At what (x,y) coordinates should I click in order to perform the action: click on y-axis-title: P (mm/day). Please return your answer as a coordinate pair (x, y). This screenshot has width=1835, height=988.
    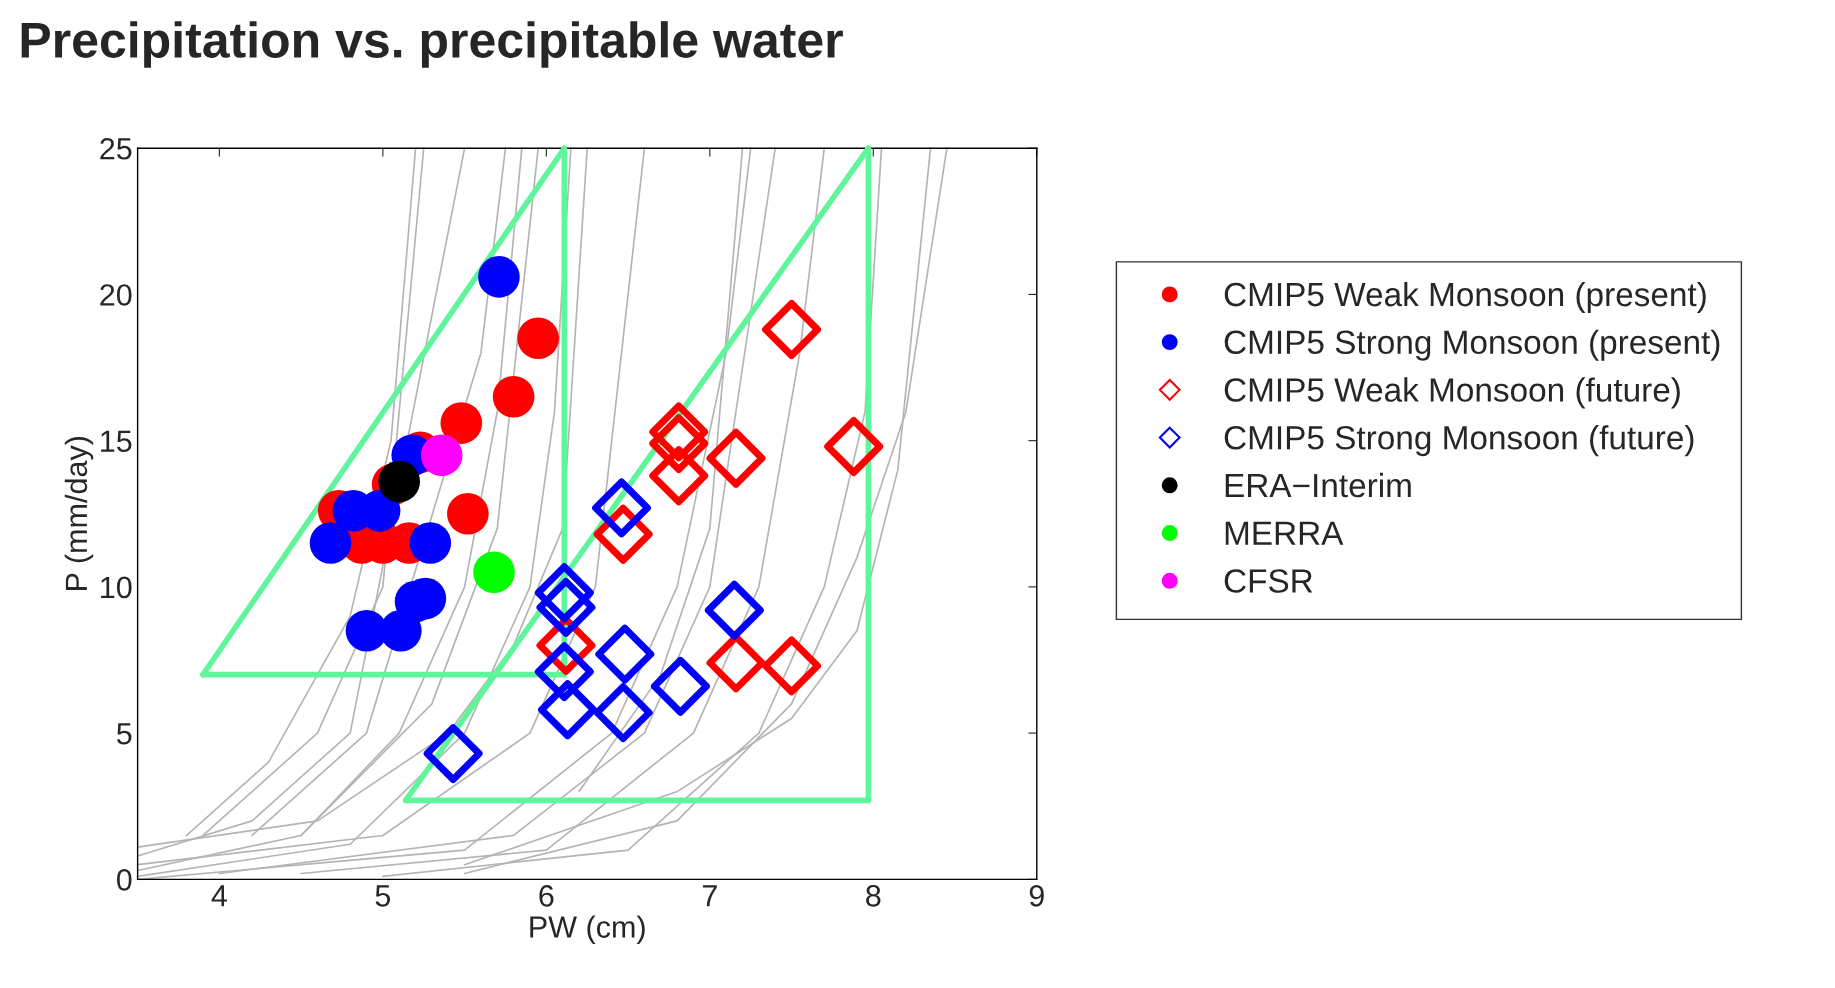
    Looking at the image, I should click on (79, 513).